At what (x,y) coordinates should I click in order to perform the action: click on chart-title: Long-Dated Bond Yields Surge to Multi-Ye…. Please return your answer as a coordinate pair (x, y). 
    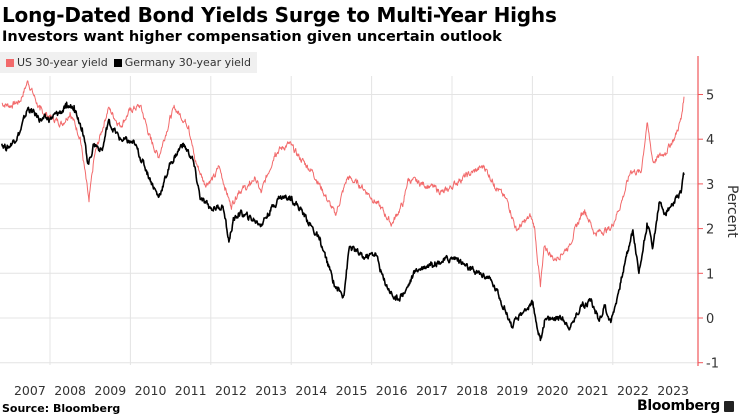
    Looking at the image, I should click on (279, 15).